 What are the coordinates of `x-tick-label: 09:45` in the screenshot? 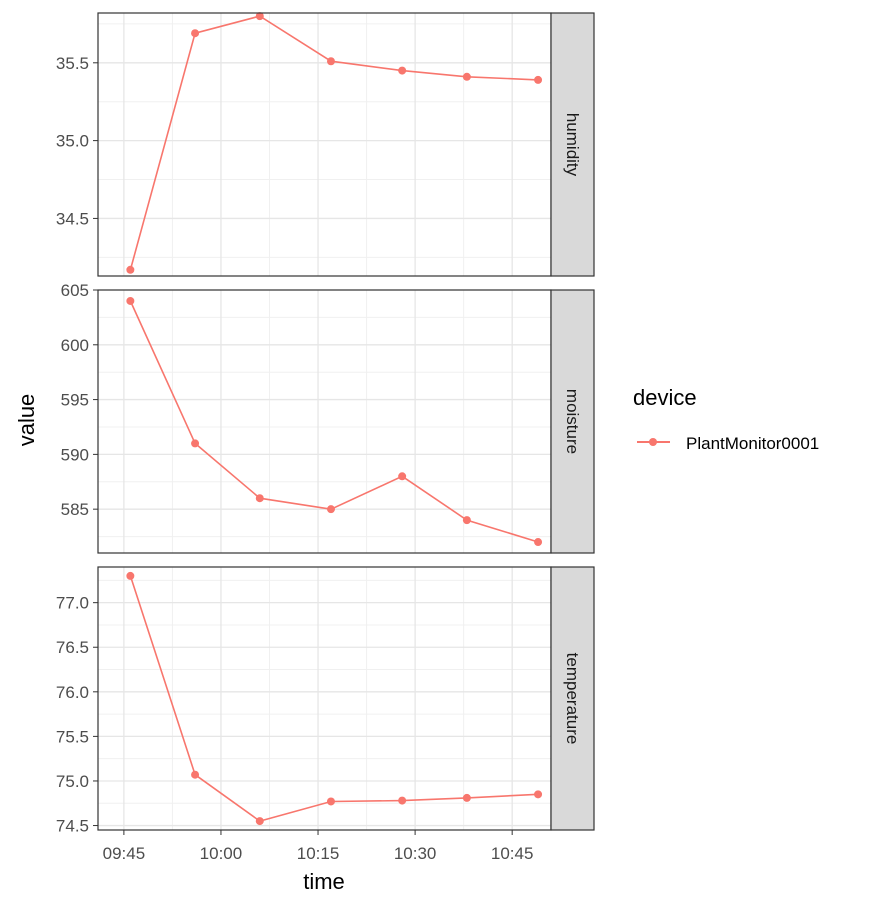 It's located at (124, 853).